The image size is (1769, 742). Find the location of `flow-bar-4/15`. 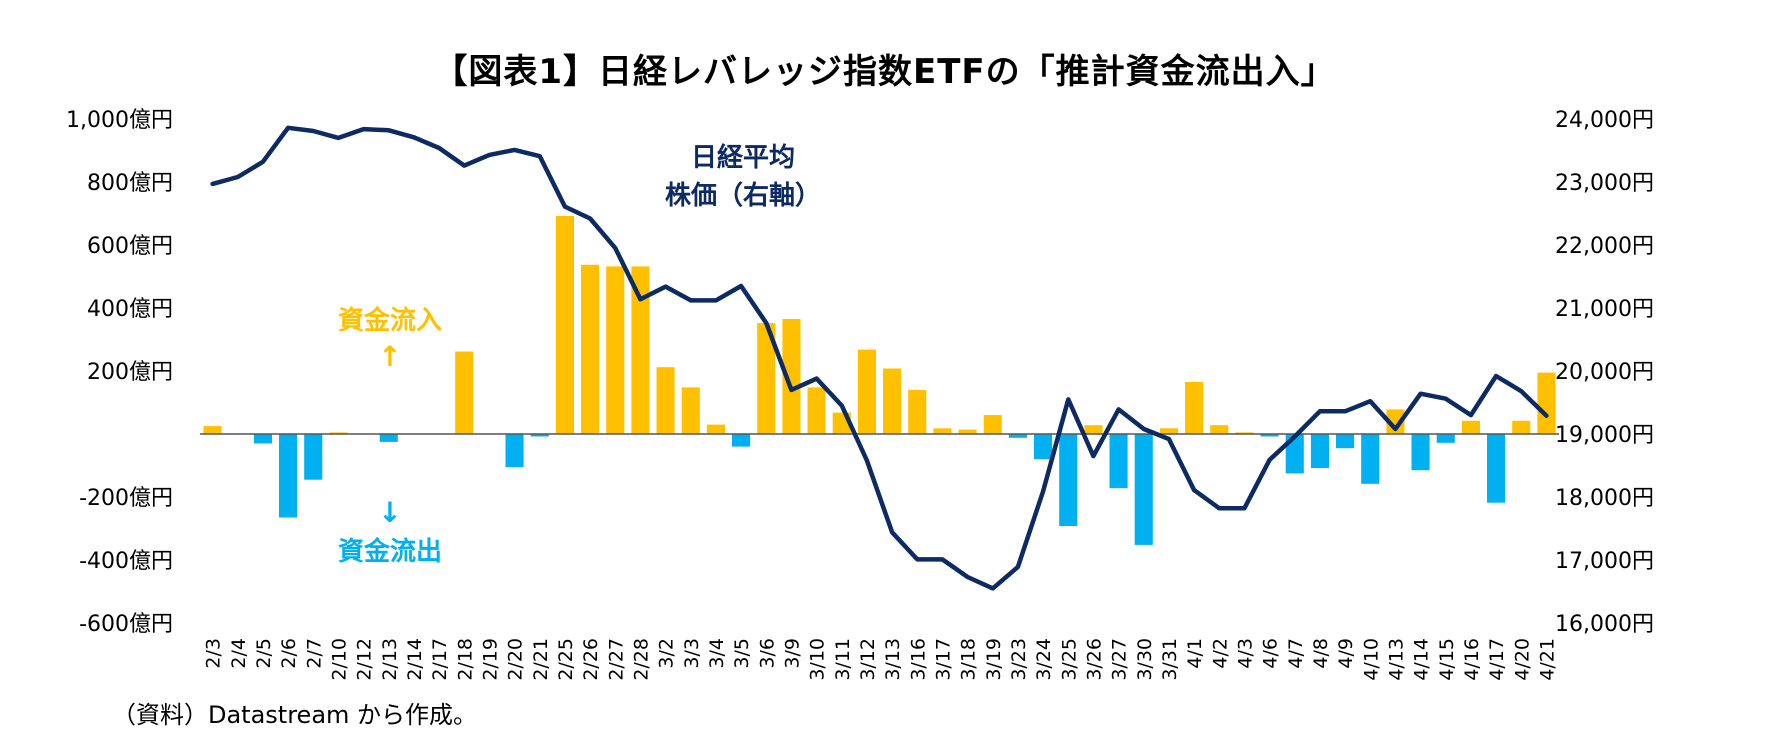

flow-bar-4/15 is located at coordinates (1445, 438).